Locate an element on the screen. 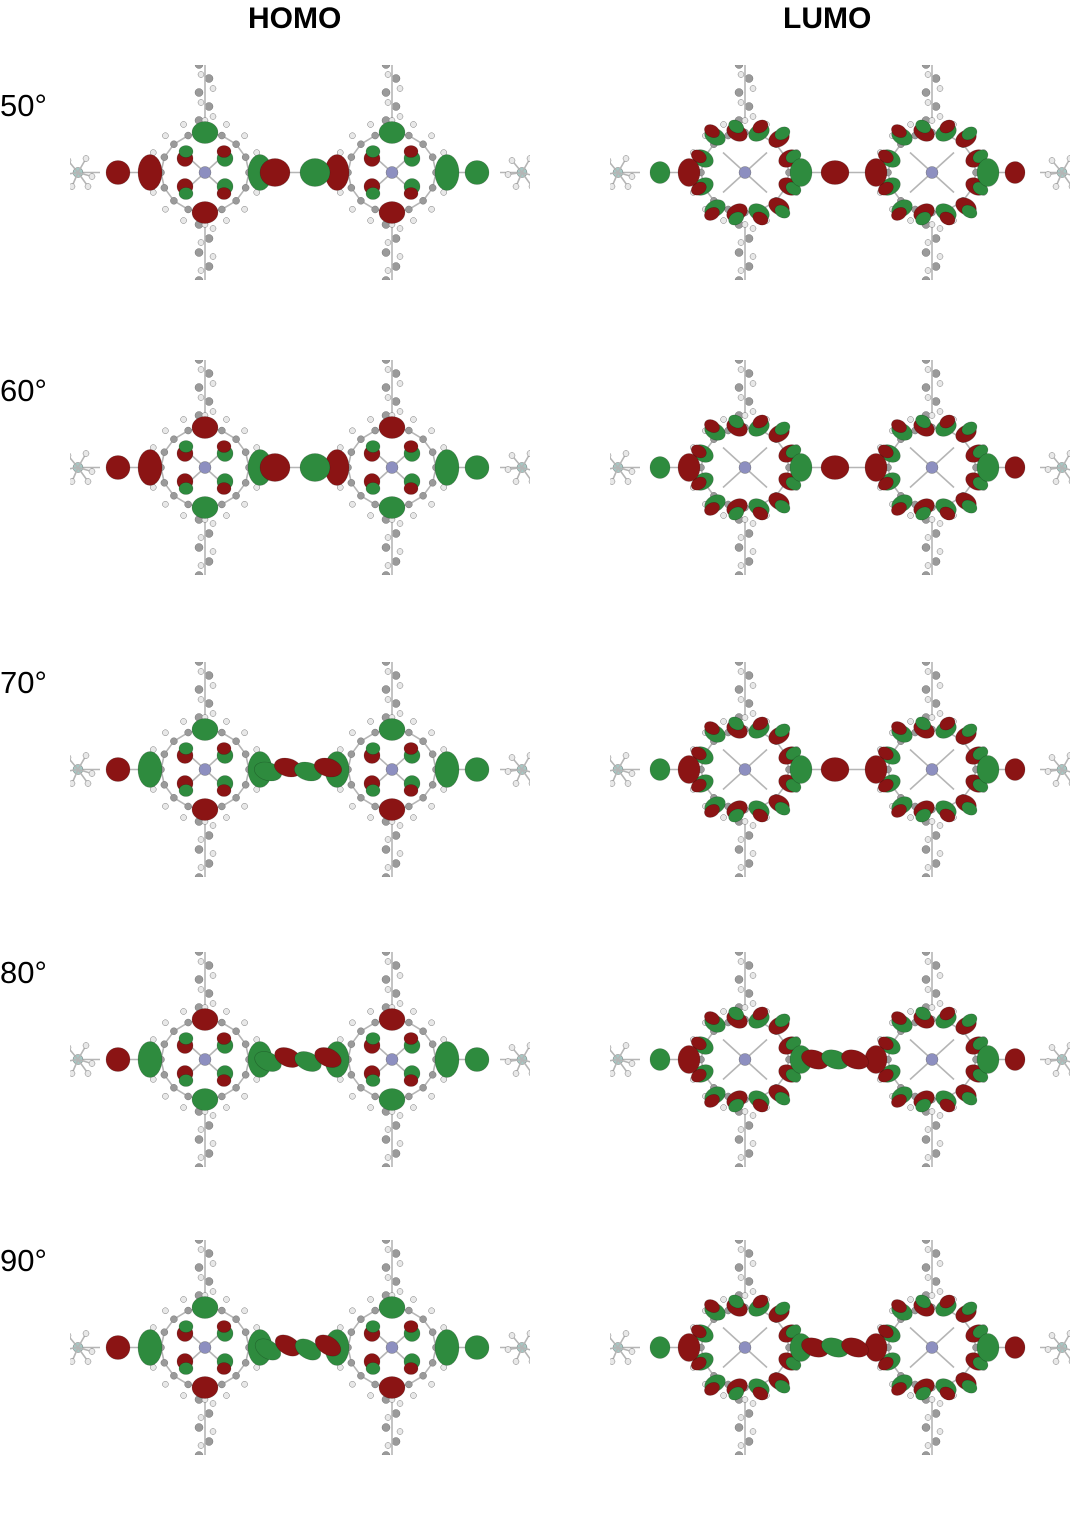 Image resolution: width=1089 pixels, height=1533 pixels. lumo-orbital-panel is located at coordinates (840, 185).